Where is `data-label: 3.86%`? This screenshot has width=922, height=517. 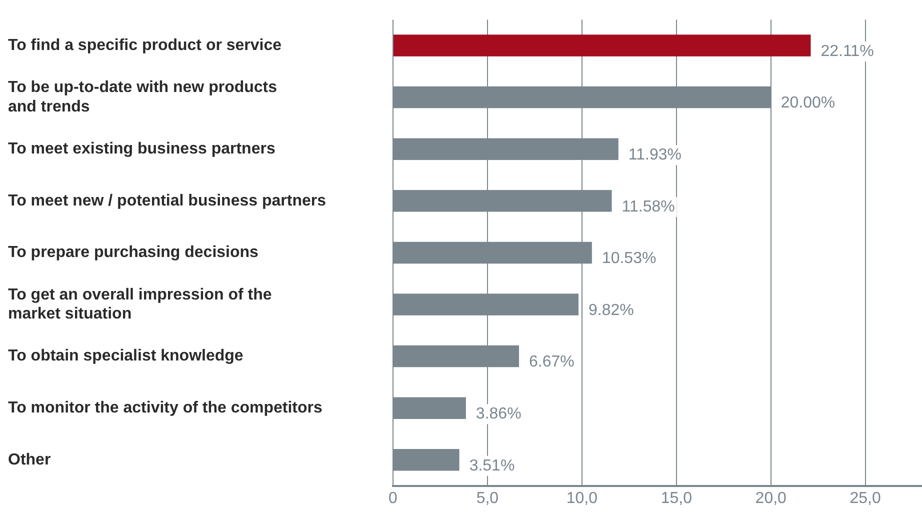
data-label: 3.86% is located at coordinates (499, 414).